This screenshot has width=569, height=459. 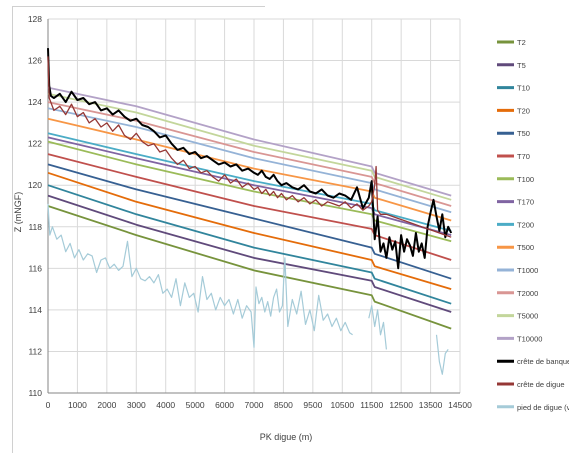 I want to click on x-tick-label: 2000, so click(x=106, y=405).